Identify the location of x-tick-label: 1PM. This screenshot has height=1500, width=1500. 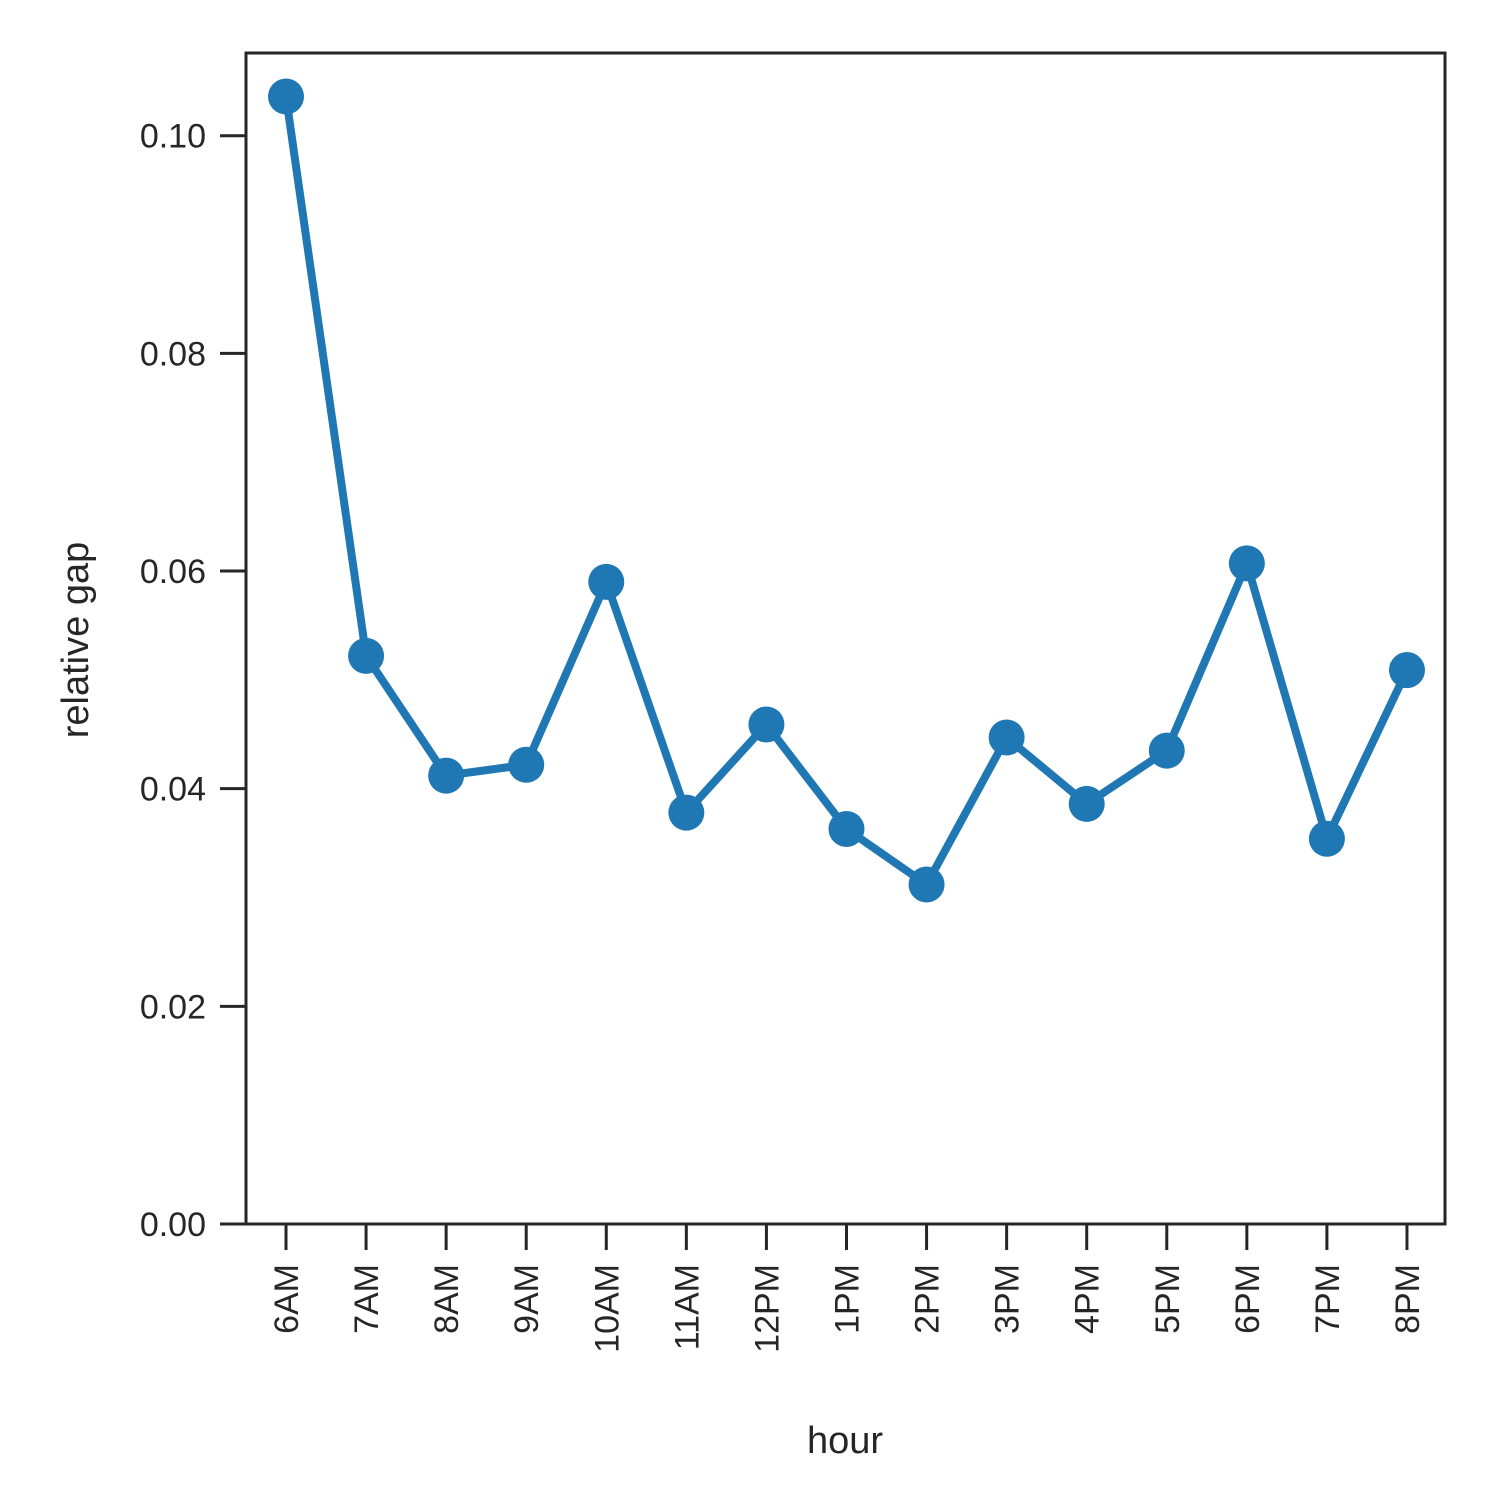
(847, 1299).